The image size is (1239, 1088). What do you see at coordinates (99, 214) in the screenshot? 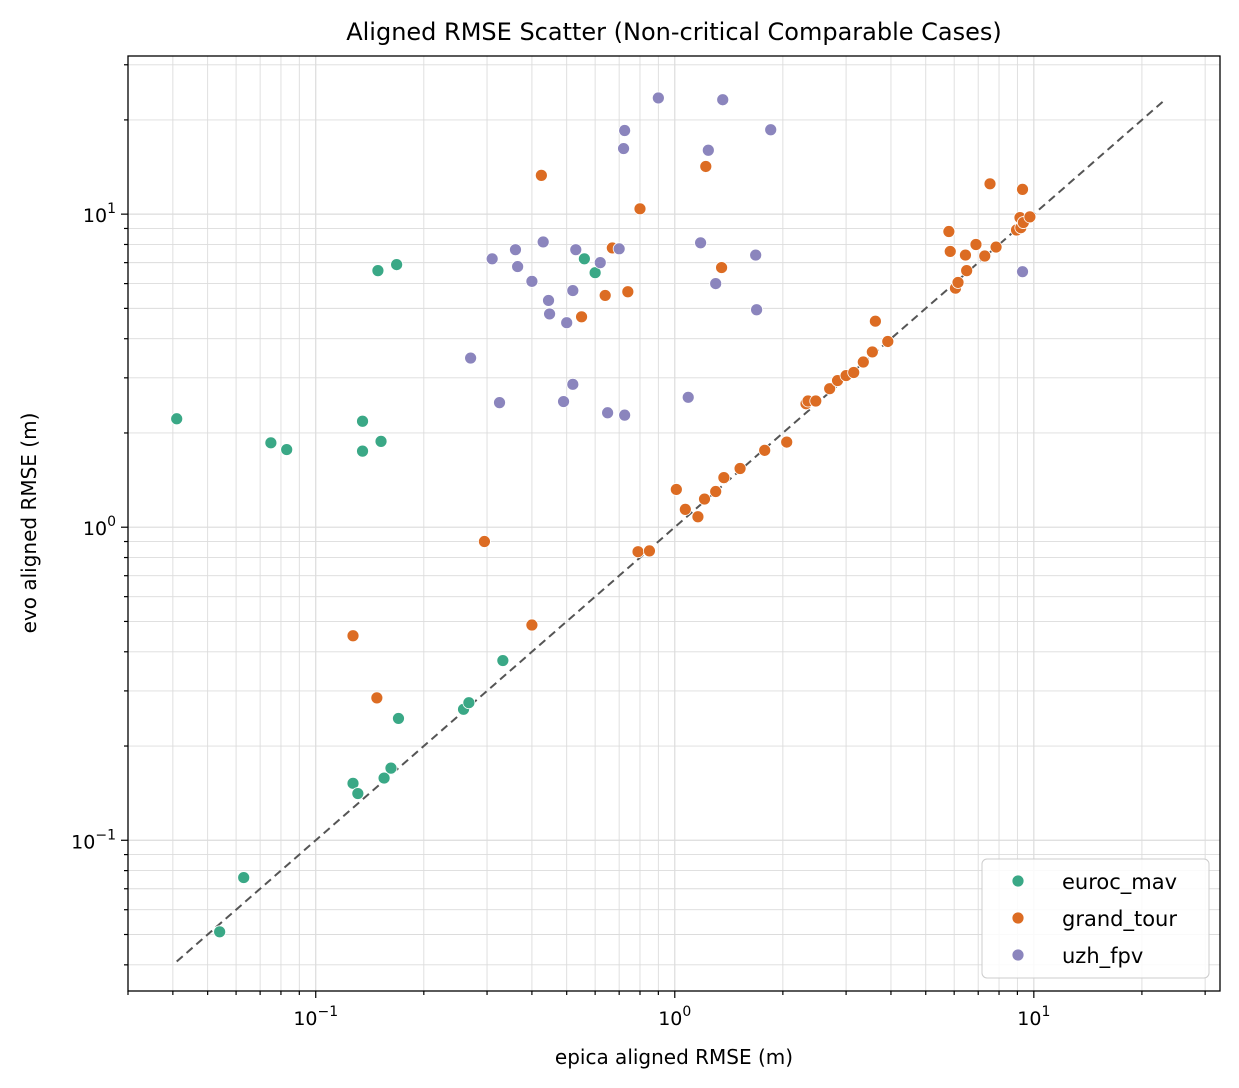
I see `y-tick-label: 10¹` at bounding box center [99, 214].